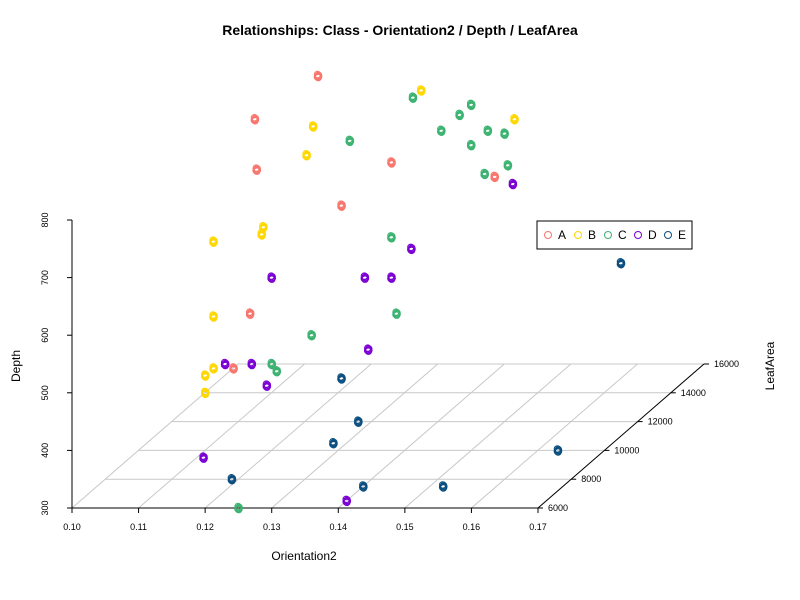 Image resolution: width=800 pixels, height=600 pixels. What do you see at coordinates (45, 335) in the screenshot?
I see `y-tick-label: 600` at bounding box center [45, 335].